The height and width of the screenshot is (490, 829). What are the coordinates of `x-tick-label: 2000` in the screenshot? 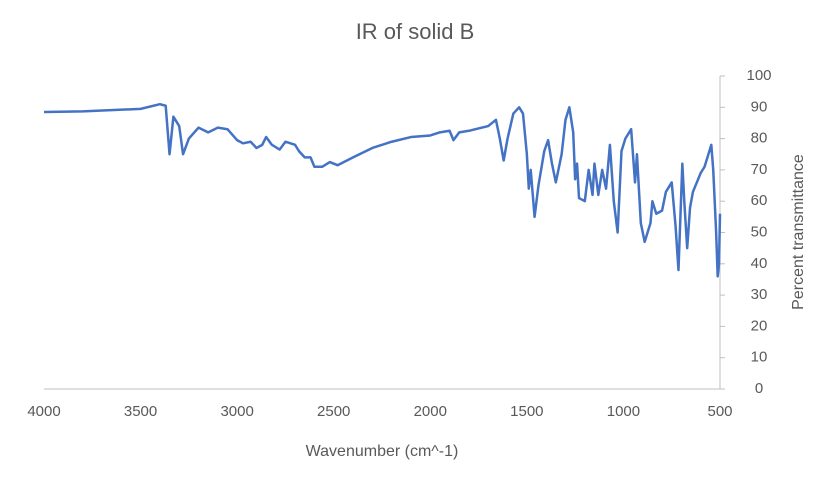 It's located at (430, 411).